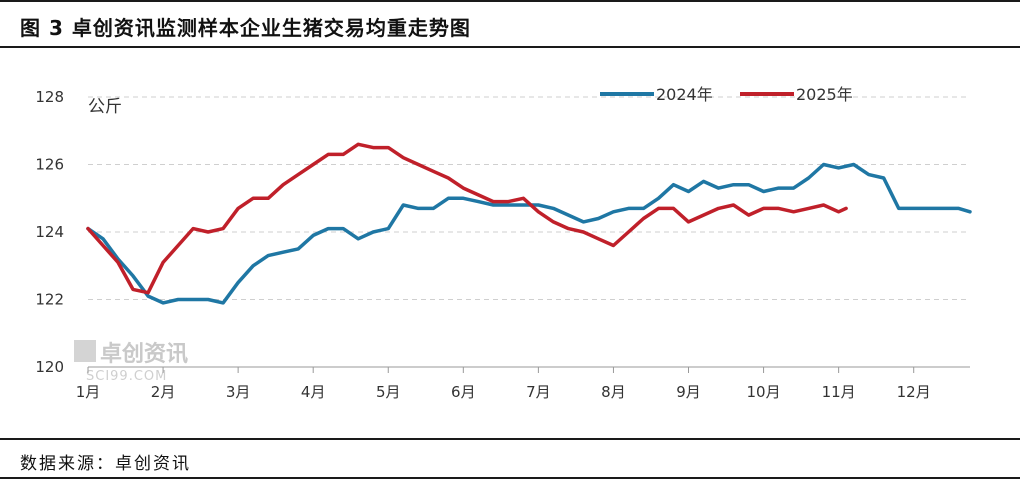  What do you see at coordinates (914, 392) in the screenshot?
I see `x-tick-label: 12月` at bounding box center [914, 392].